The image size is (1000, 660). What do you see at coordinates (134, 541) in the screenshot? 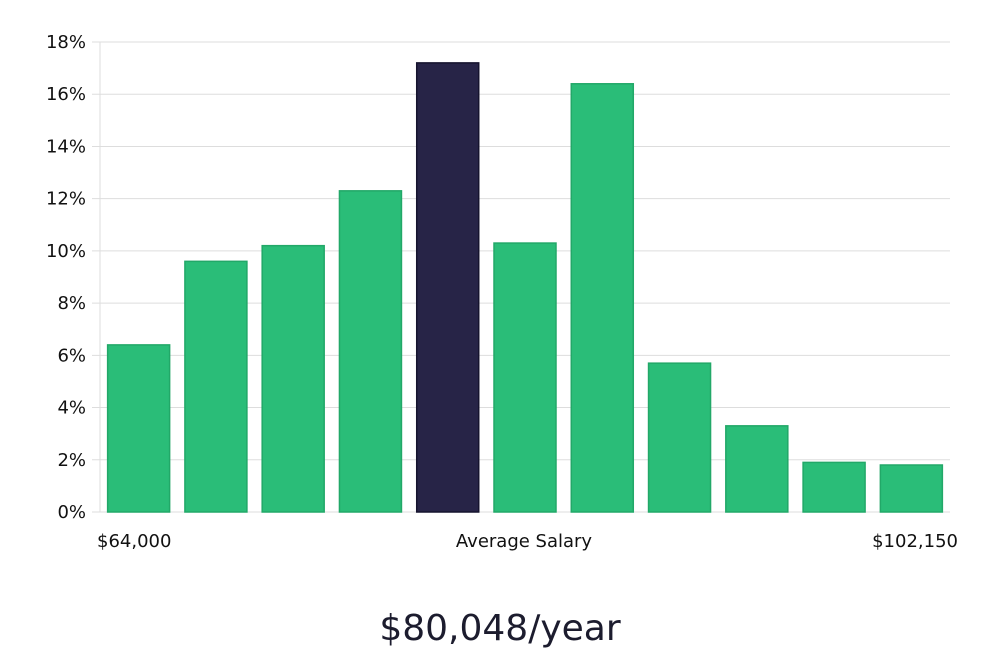
I see `x-label-min: $64,000` at bounding box center [134, 541].